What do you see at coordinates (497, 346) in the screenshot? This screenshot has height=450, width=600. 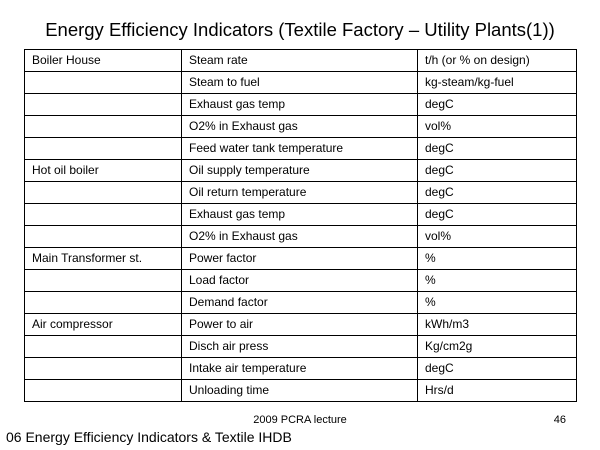 I see `unit-cell: Kg/cm2g` at bounding box center [497, 346].